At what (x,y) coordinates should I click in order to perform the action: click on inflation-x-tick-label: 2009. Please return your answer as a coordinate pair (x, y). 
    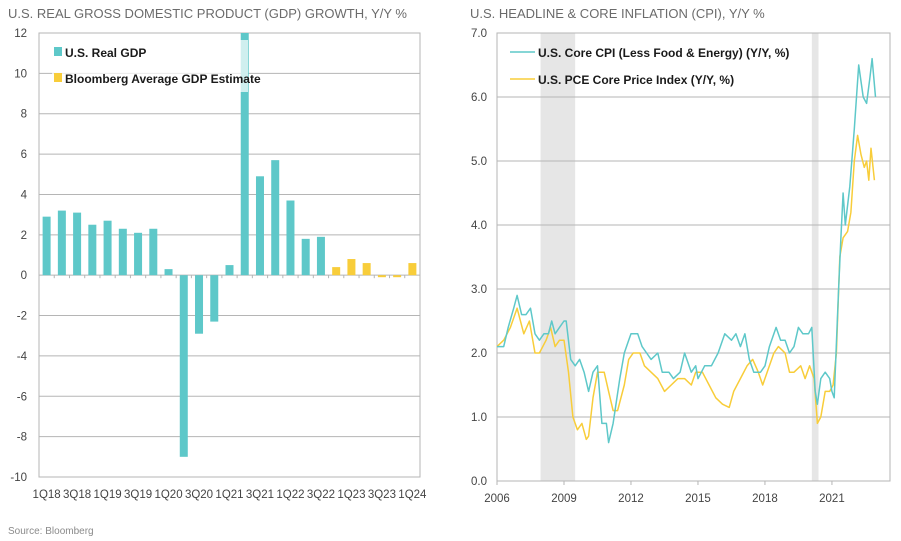
    Looking at the image, I should click on (564, 499).